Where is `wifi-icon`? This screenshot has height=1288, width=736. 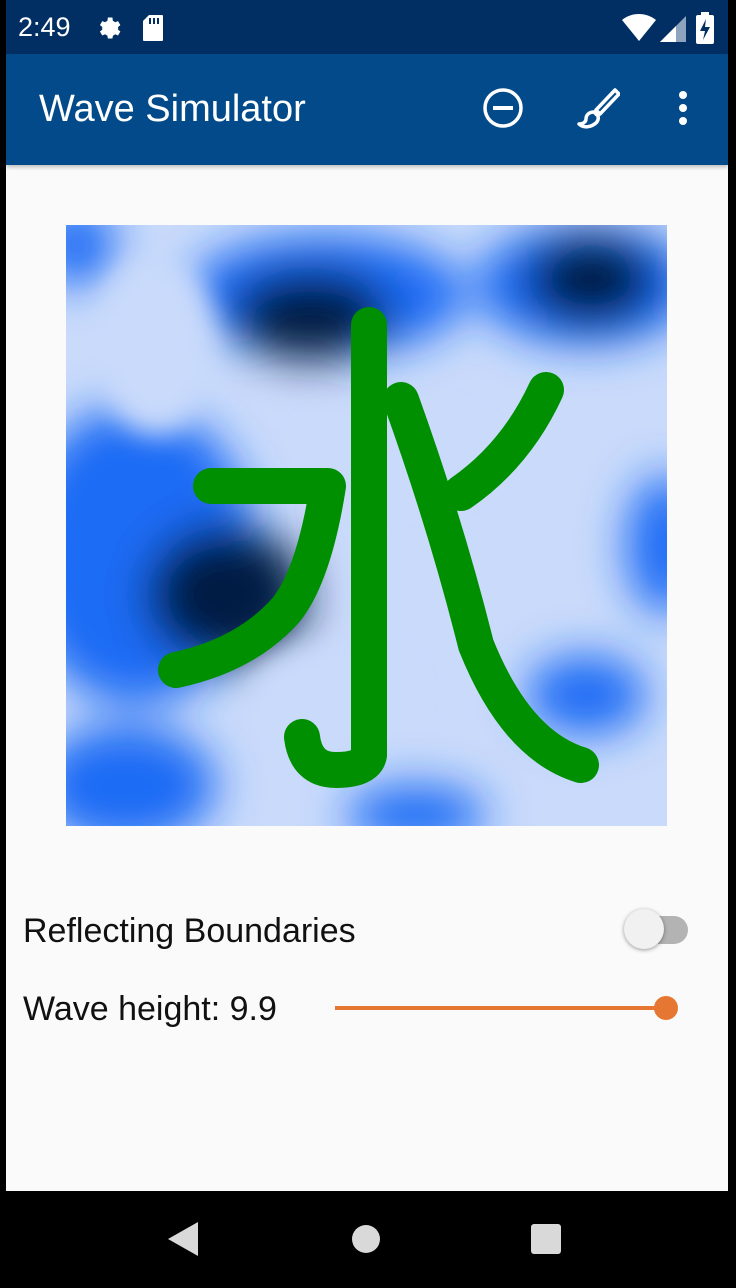
wifi-icon is located at coordinates (639, 30).